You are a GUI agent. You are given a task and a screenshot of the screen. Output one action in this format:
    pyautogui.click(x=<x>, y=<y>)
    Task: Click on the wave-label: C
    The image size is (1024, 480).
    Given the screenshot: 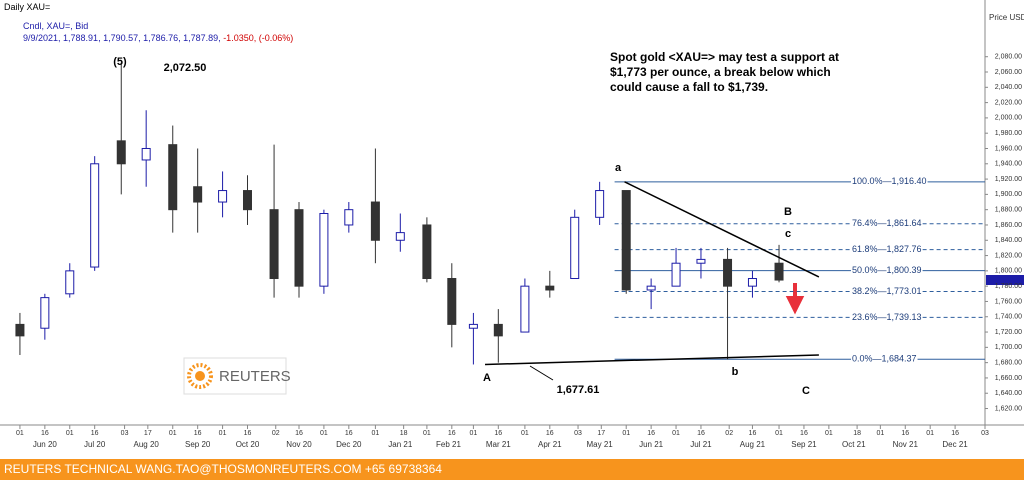 What is the action you would take?
    pyautogui.click(x=806, y=391)
    